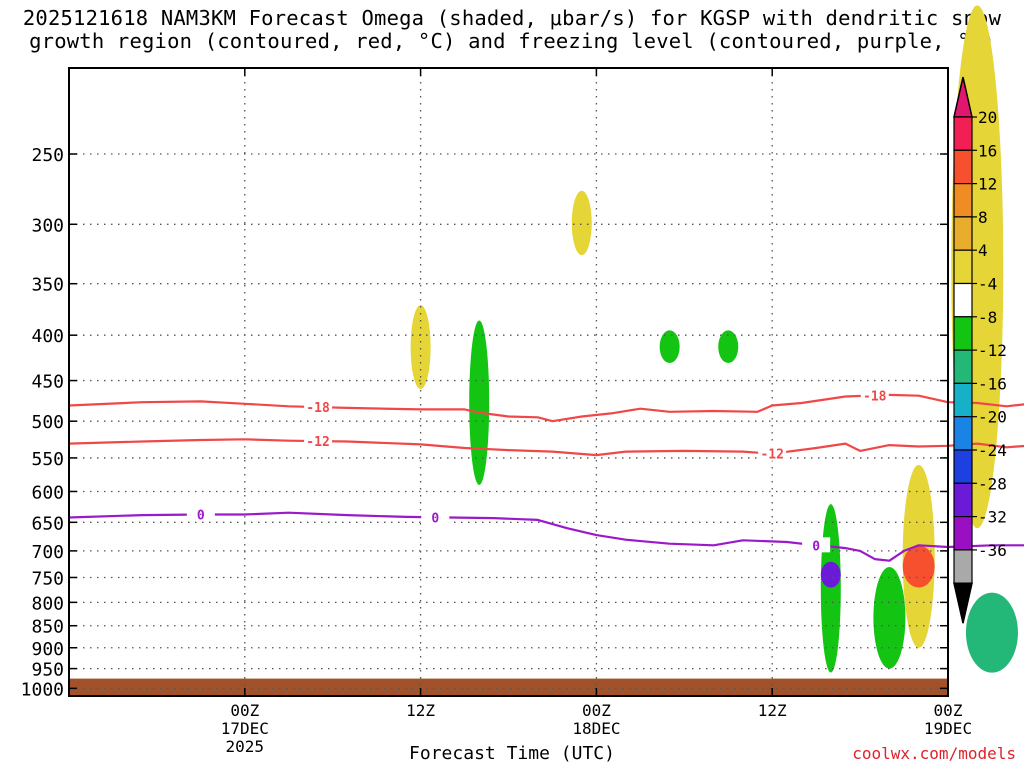 The height and width of the screenshot is (768, 1024). What do you see at coordinates (987, 117) in the screenshot?
I see `colorbar-label: 20` at bounding box center [987, 117].